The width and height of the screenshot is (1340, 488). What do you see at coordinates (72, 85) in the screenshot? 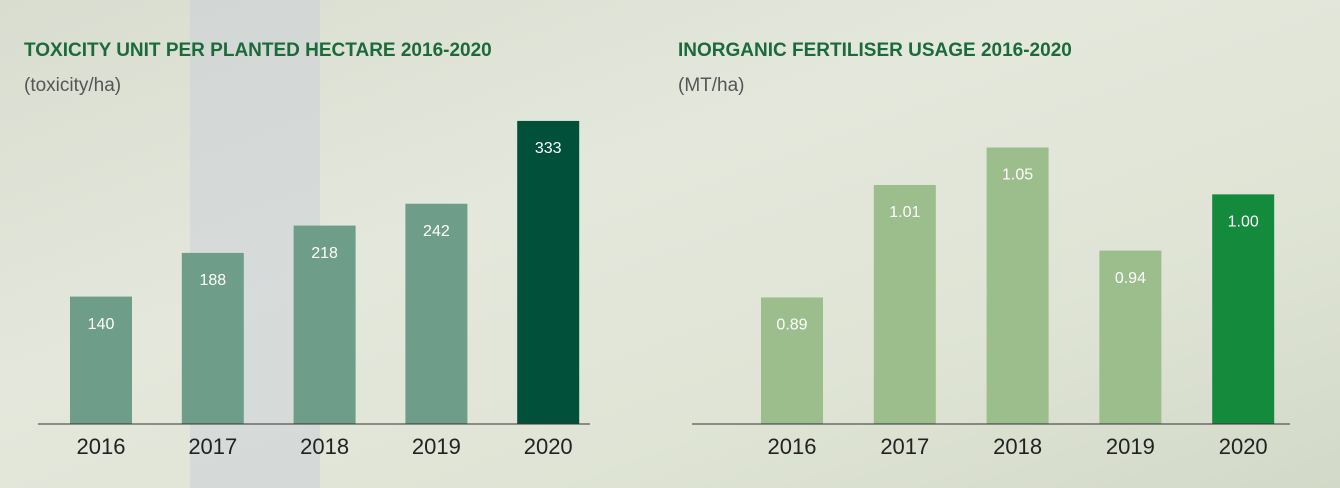
I see `chart-subtitle: (toxicity/ha)` at bounding box center [72, 85].